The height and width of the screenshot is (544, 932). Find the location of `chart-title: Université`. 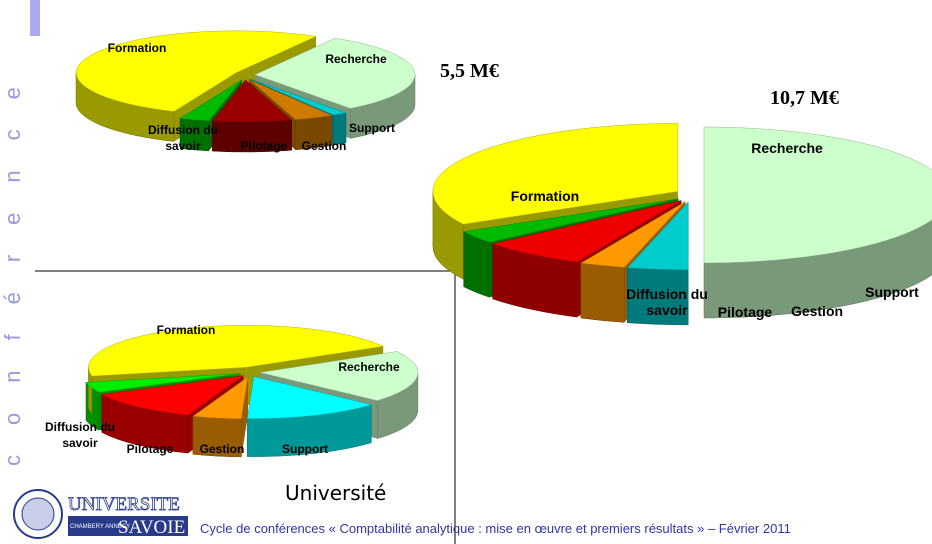

chart-title: Université is located at coordinates (336, 493).